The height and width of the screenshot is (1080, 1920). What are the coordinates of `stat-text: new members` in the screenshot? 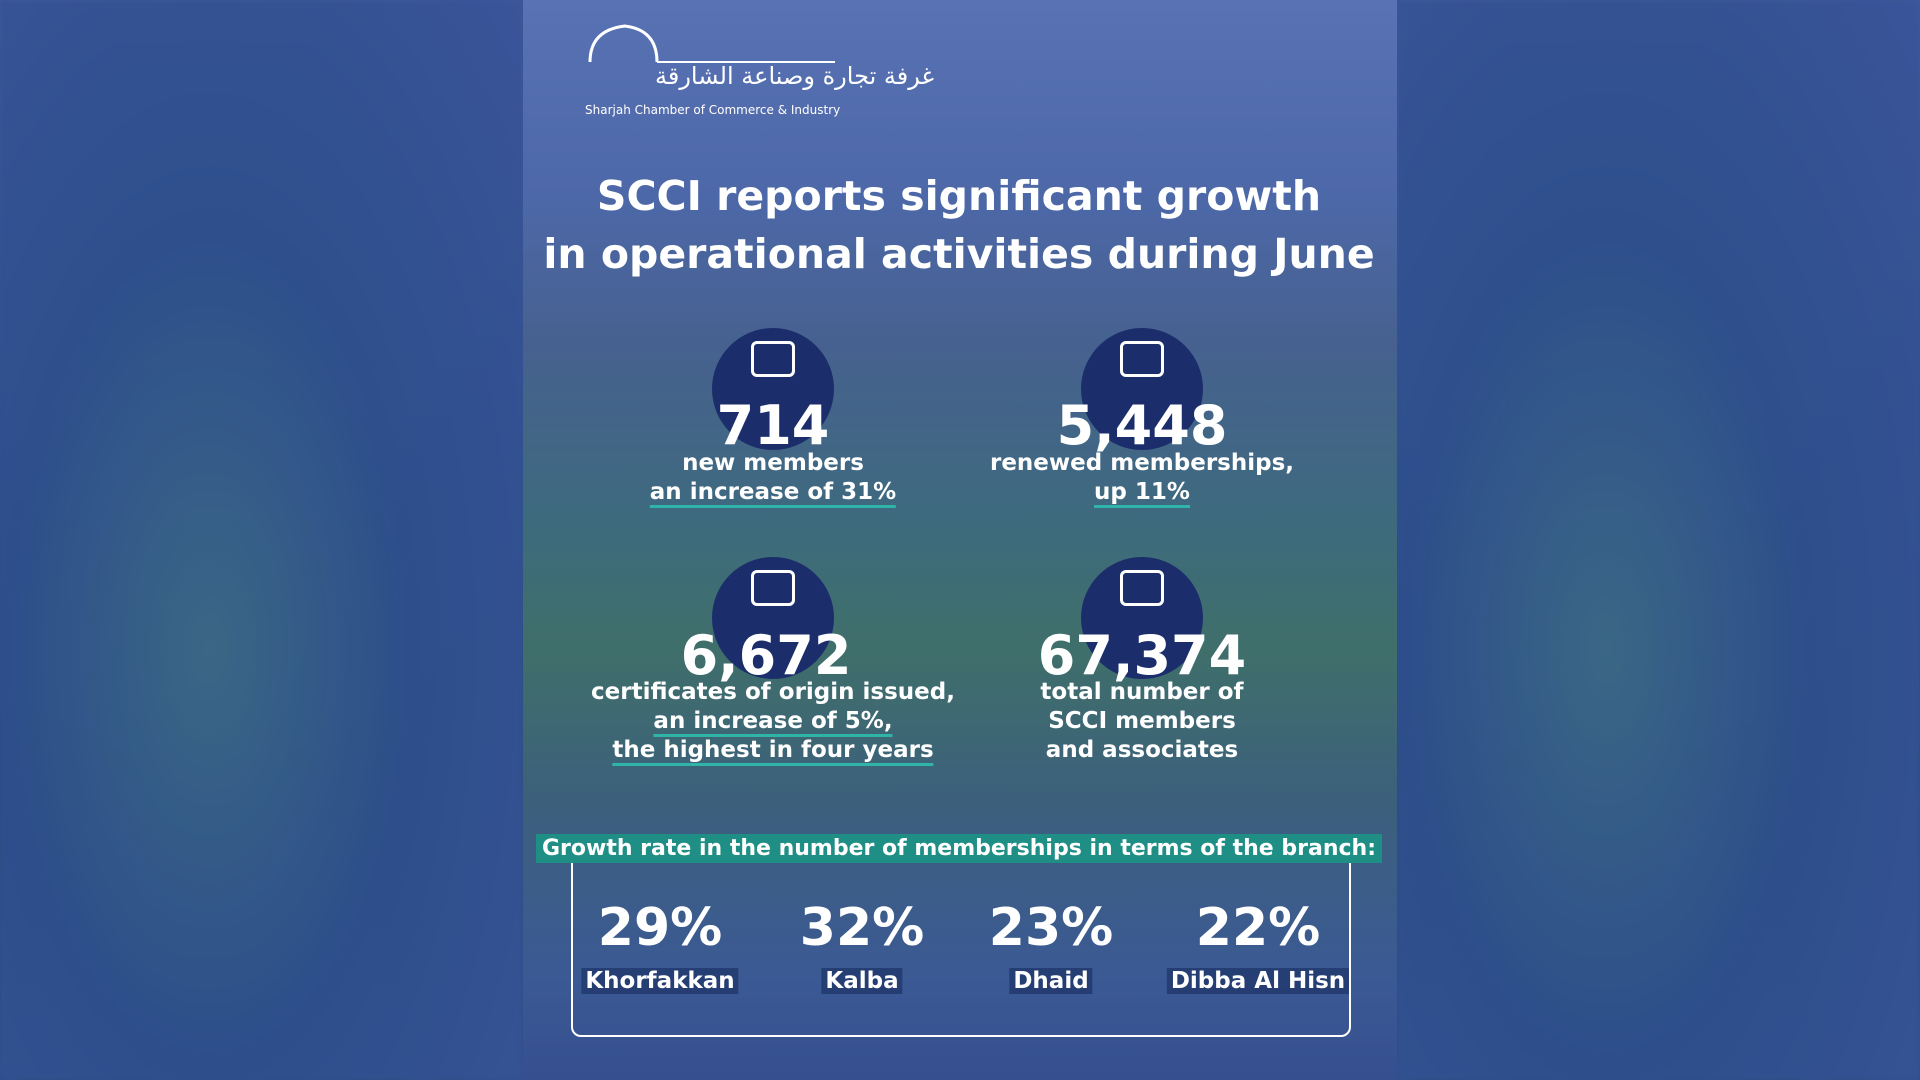 It's located at (773, 463).